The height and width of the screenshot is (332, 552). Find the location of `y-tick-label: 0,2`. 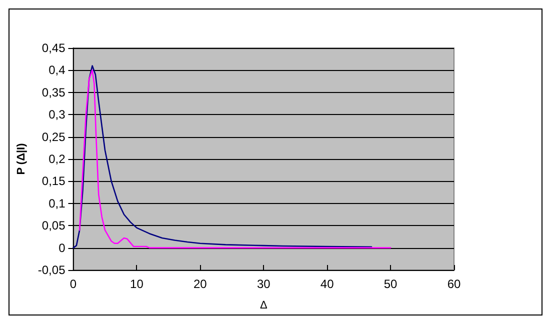

y-tick-label: 0,2 is located at coordinates (57, 159).